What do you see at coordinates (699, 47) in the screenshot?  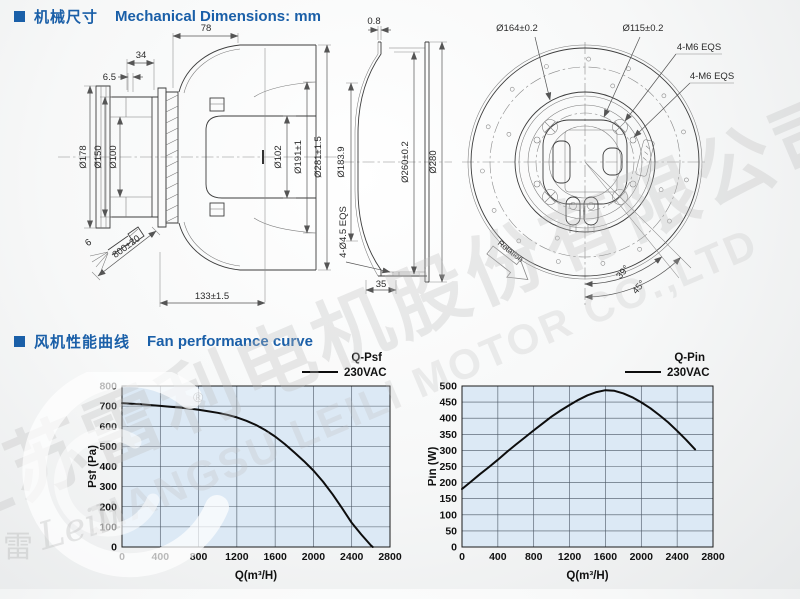 I see `dim-screws-outer: 4-M6 EQS` at bounding box center [699, 47].